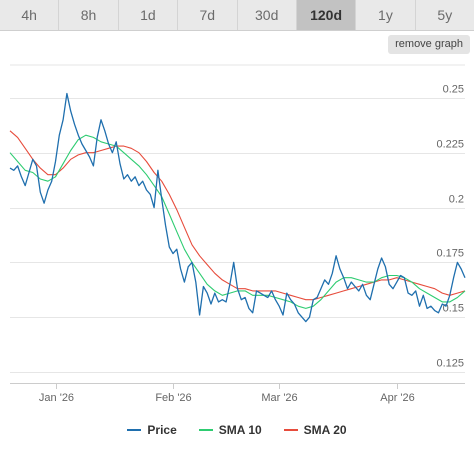  I want to click on legend-item-sma20: SMA 20, so click(315, 430).